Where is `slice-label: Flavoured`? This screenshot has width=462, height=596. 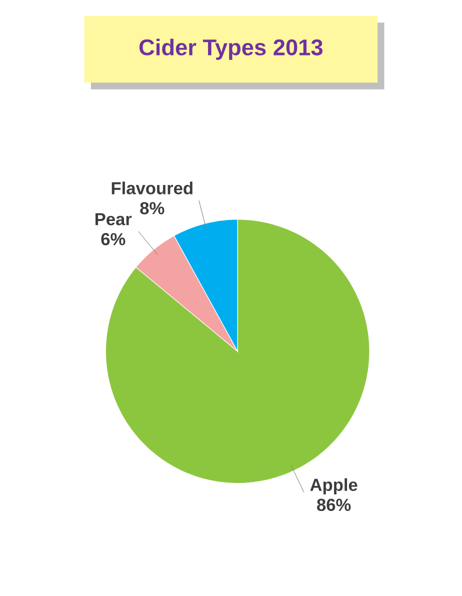 slice-label: Flavoured is located at coordinates (152, 188).